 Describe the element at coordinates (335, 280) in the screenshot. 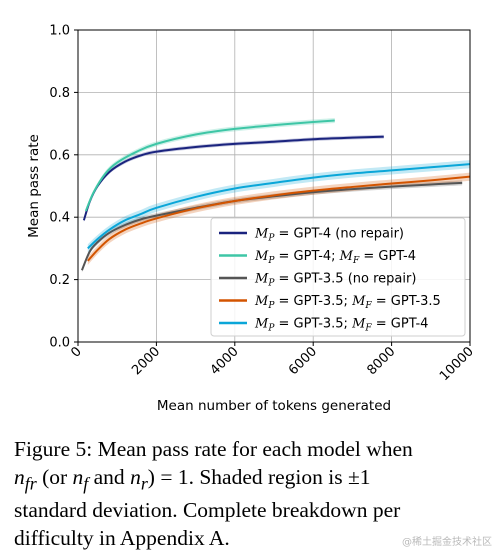

I see `legend-entry: MP = GPT-3.5 (no repair)` at that location.